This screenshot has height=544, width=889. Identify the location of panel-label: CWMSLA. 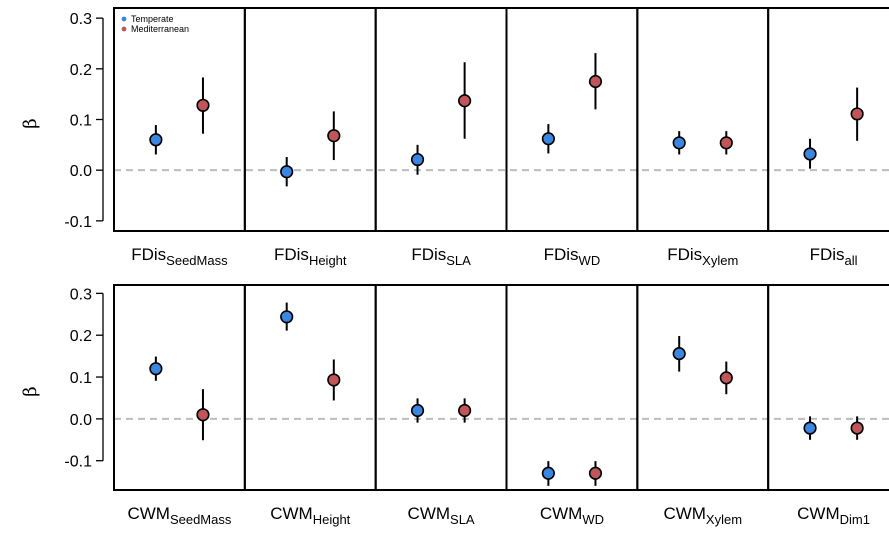
(441, 515).